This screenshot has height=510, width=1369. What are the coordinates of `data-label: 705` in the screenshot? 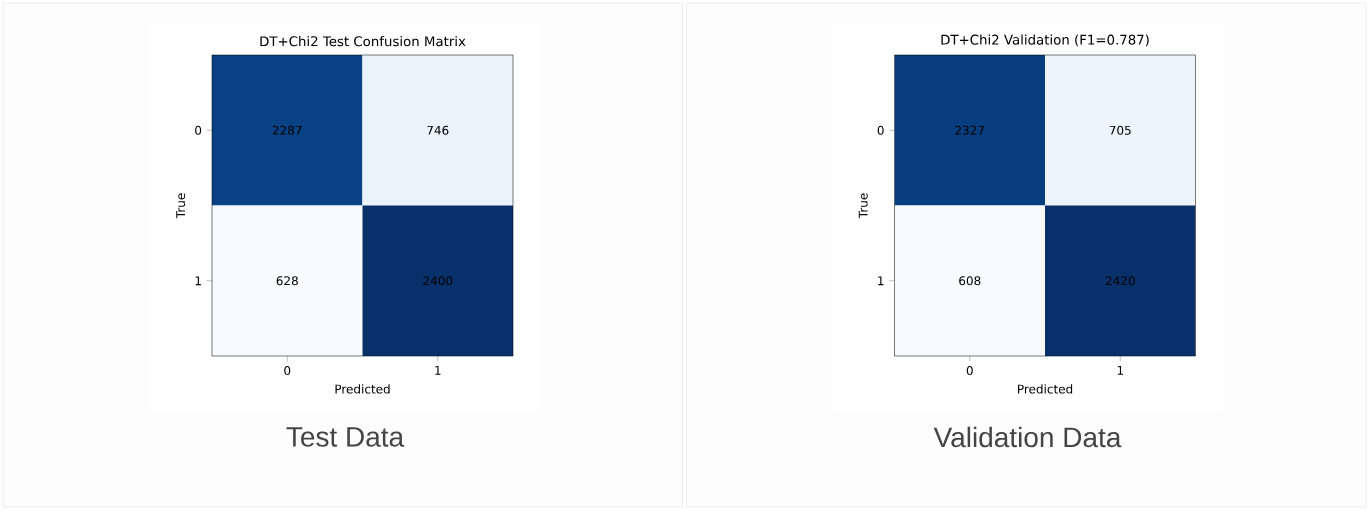 It's located at (1120, 130).